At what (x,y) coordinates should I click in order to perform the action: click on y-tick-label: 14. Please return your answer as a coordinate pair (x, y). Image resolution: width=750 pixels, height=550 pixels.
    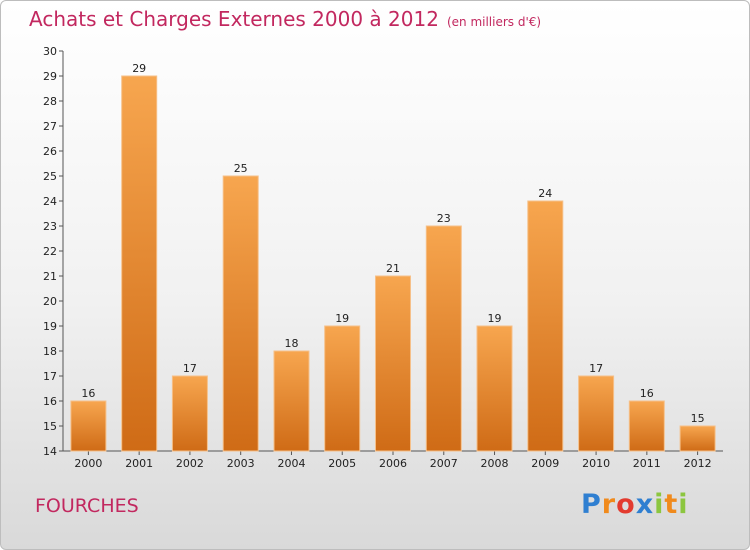
    Looking at the image, I should click on (50, 451).